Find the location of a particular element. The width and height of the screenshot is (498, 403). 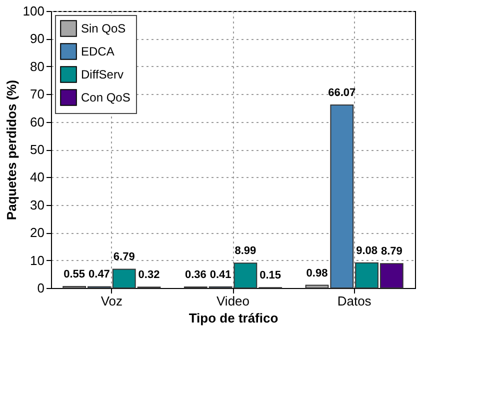

y-tick-label: 40 is located at coordinates (37, 177).